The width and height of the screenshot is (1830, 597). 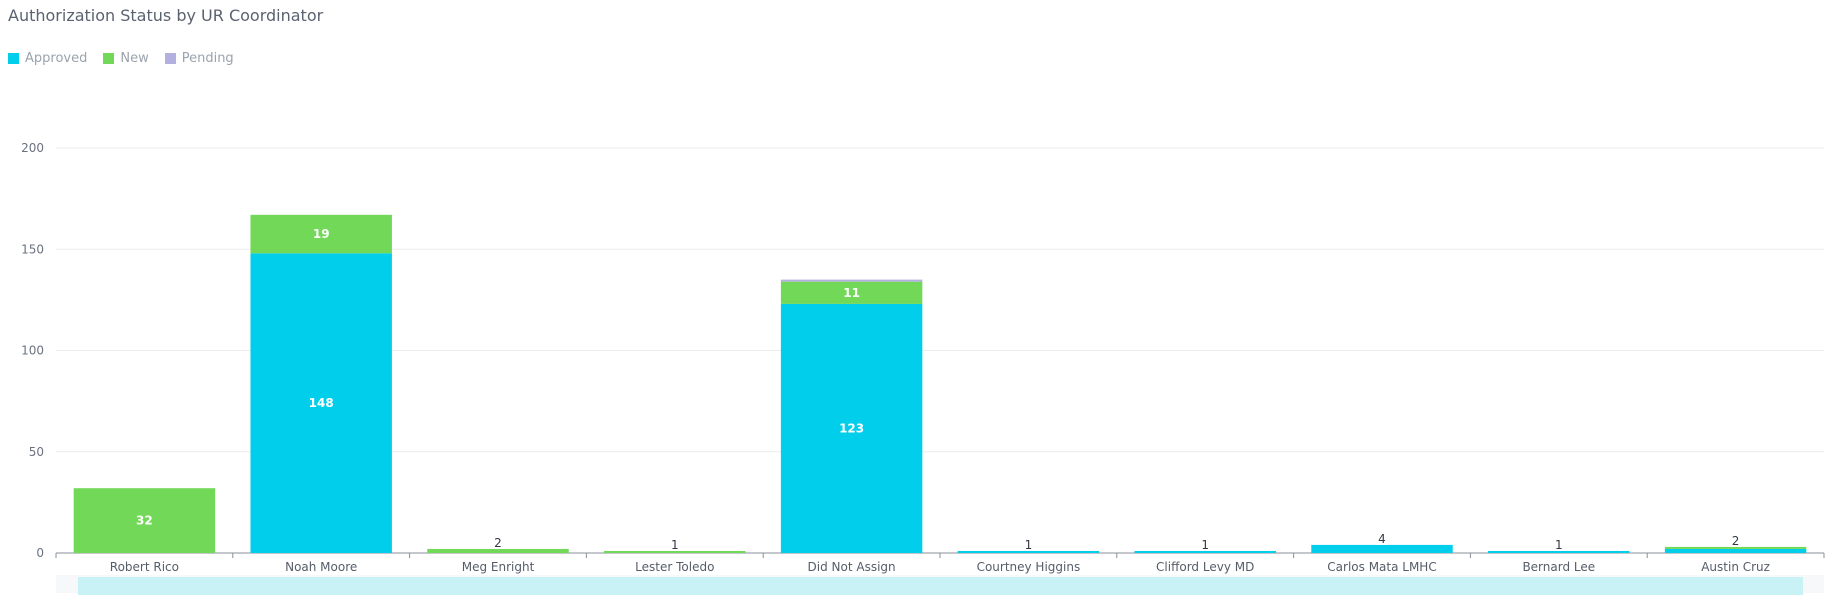 I want to click on y-tick-label: 100, so click(x=32, y=351).